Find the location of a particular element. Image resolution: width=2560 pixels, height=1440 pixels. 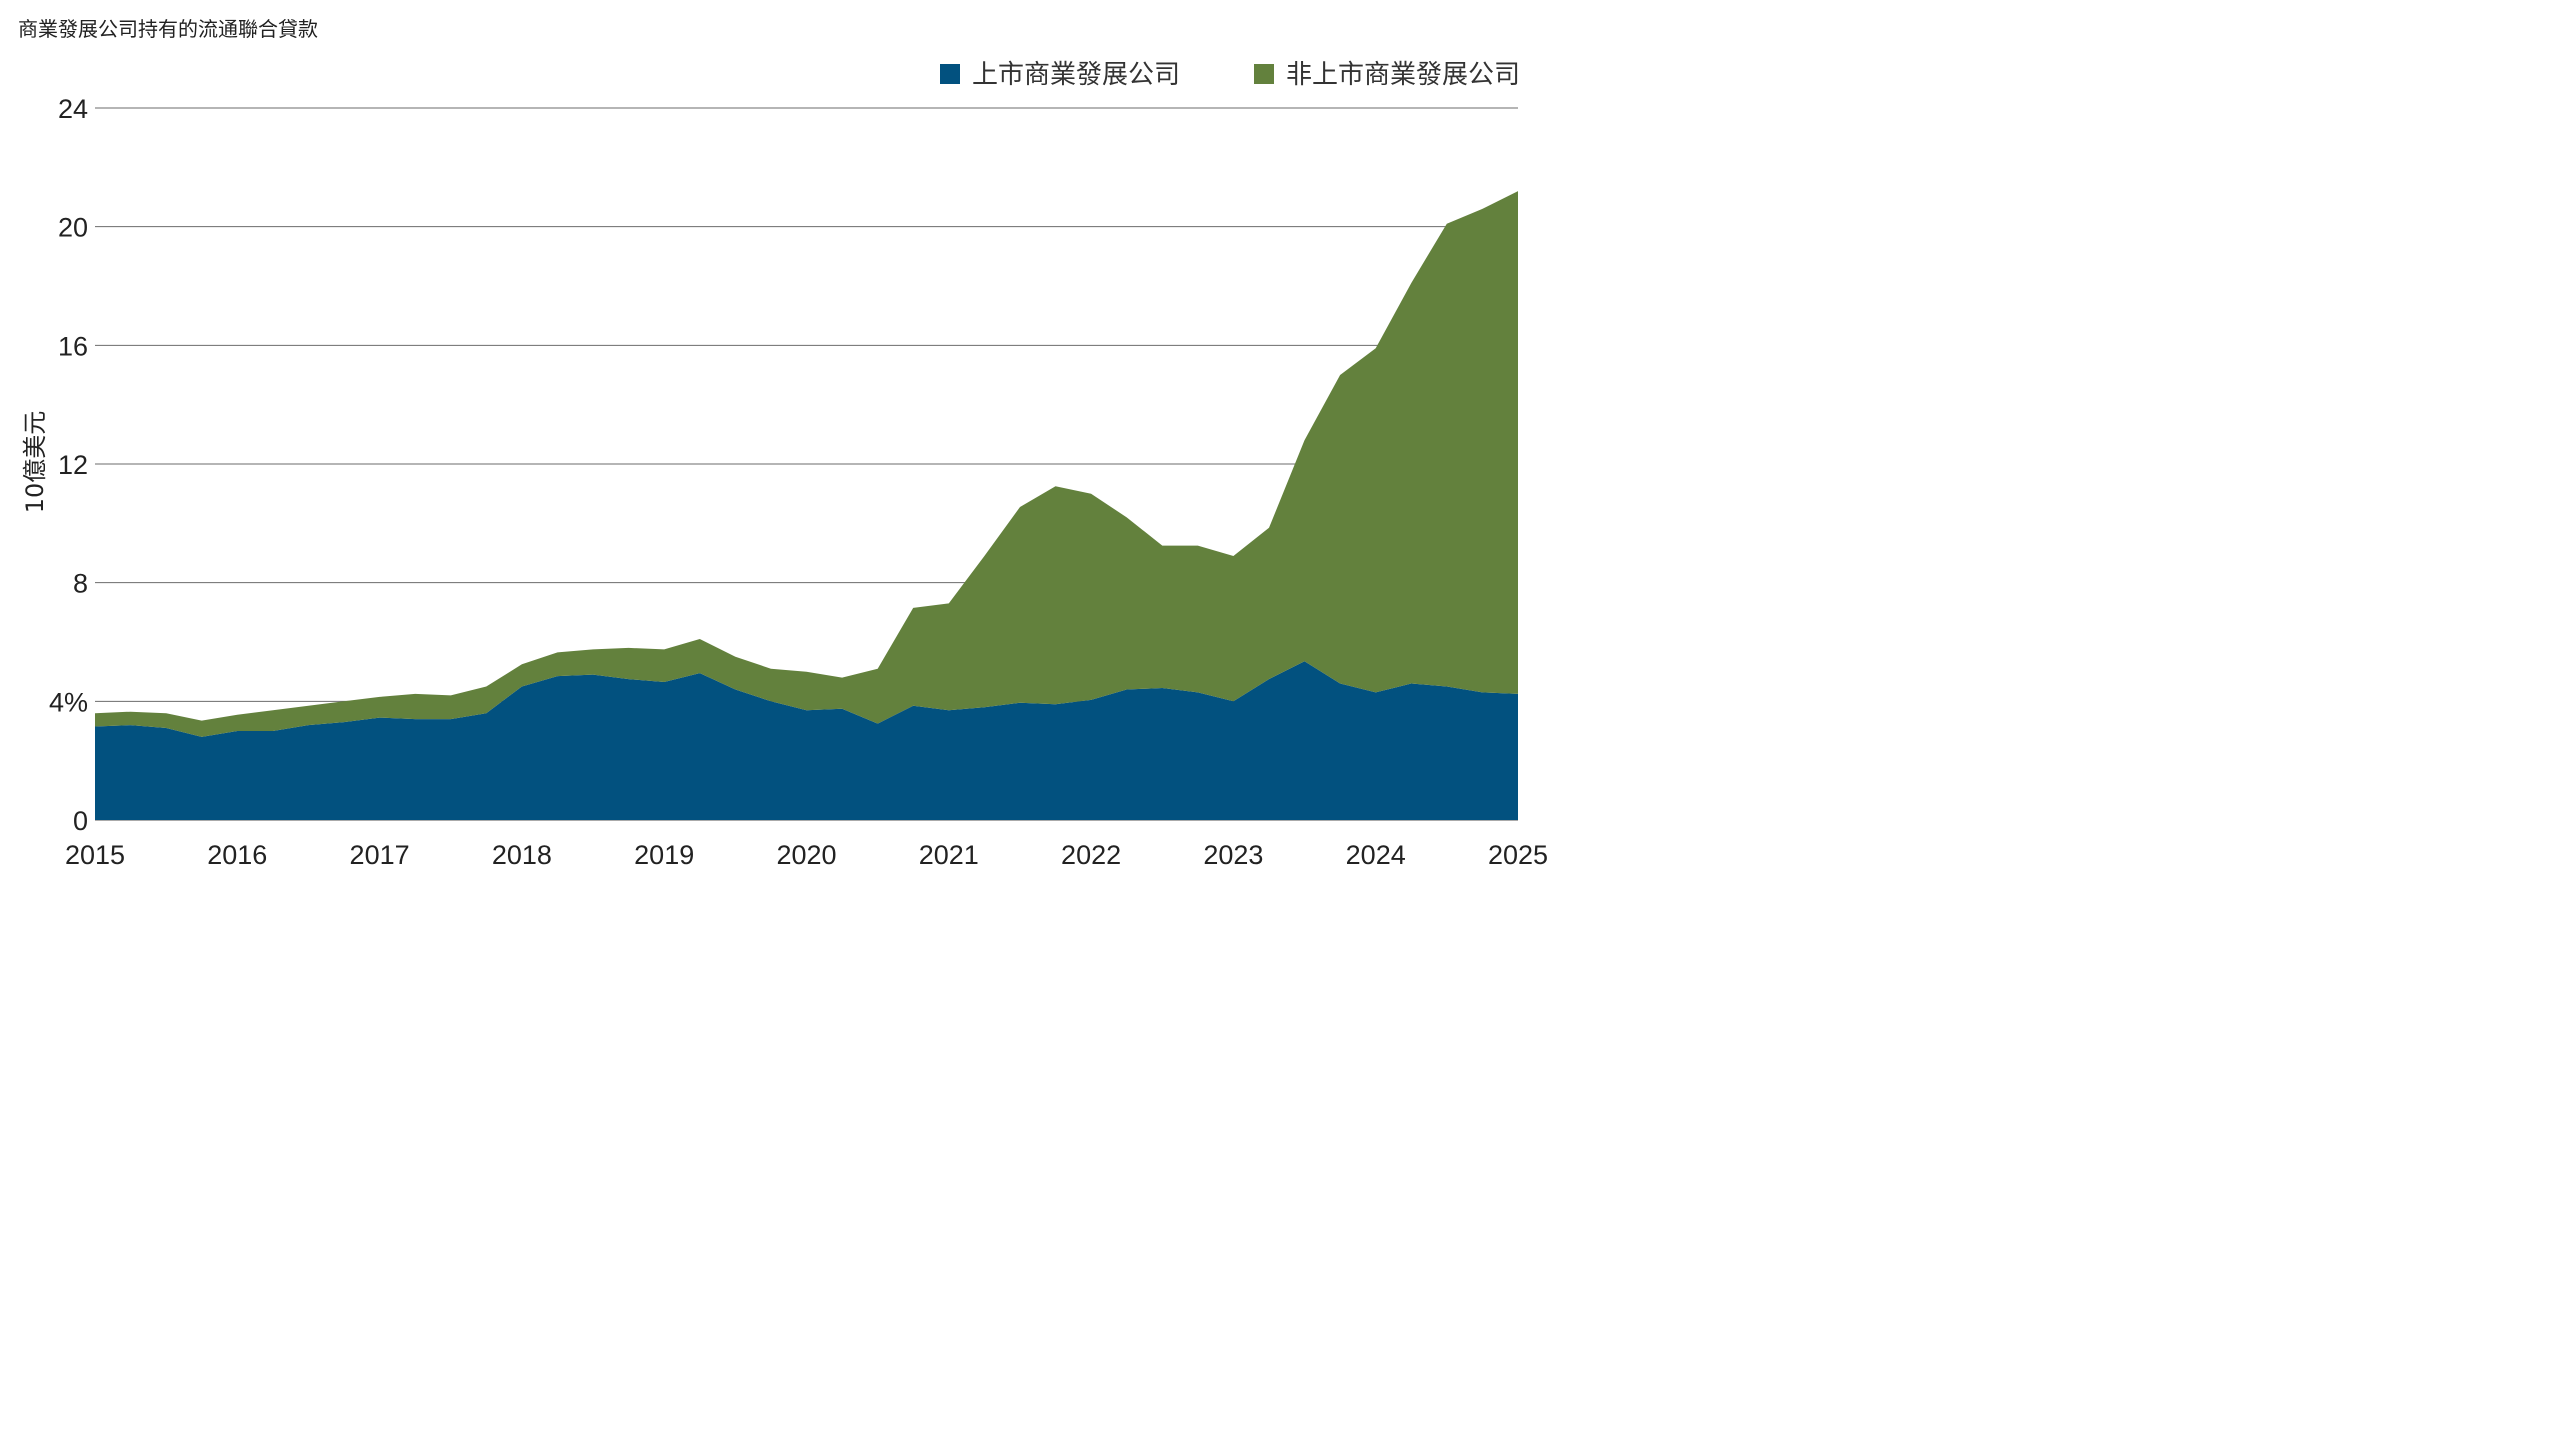

x-tick-label: 2023 is located at coordinates (1233, 855).